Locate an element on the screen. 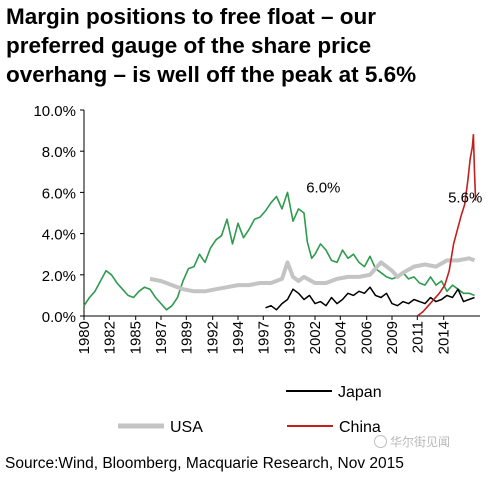 Image resolution: width=504 pixels, height=478 pixels. y-tick-label: 0.0% is located at coordinates (59, 317).